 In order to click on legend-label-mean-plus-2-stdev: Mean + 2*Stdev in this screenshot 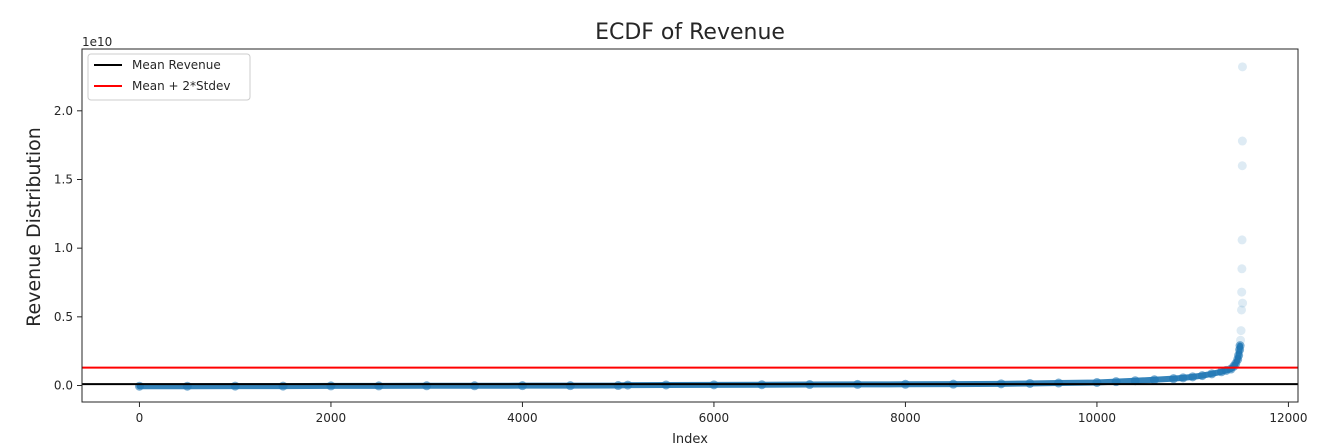, I will do `click(181, 86)`.